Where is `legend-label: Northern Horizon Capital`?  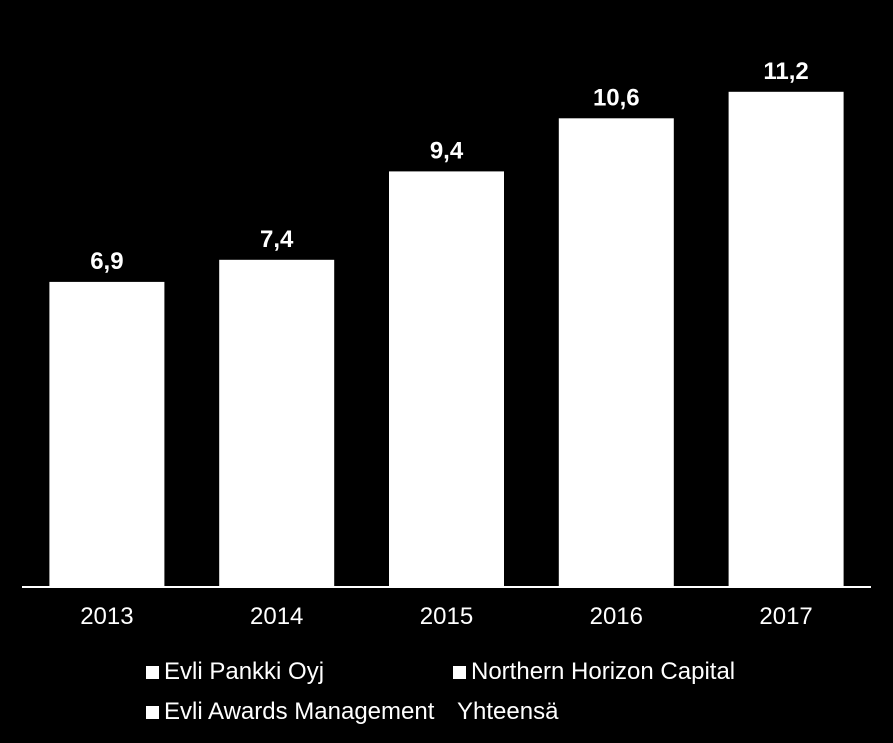
legend-label: Northern Horizon Capital is located at coordinates (603, 671).